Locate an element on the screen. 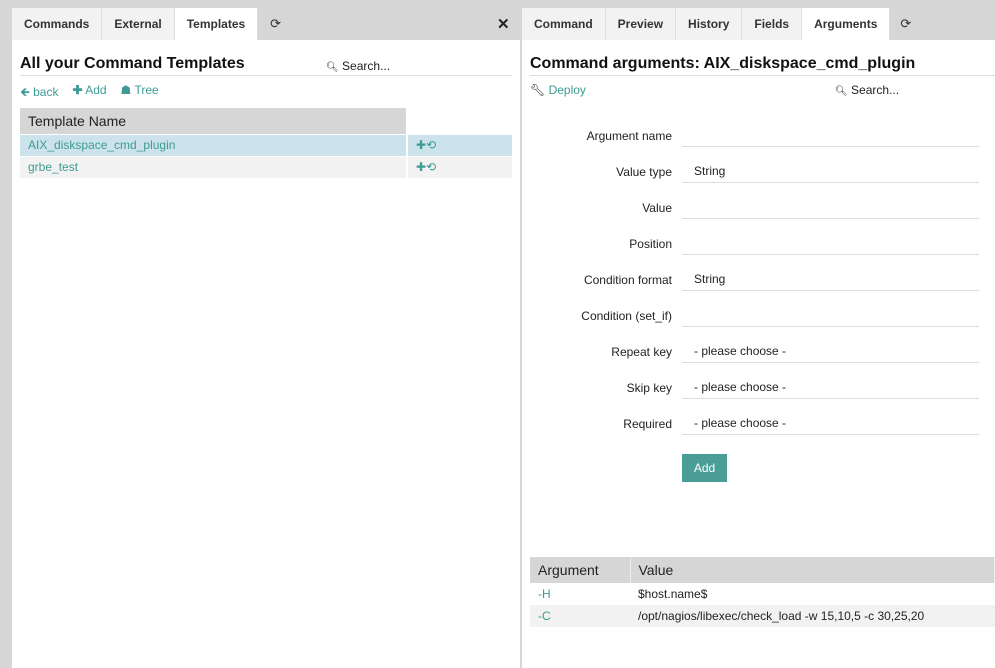 This screenshot has width=995, height=668. tab-external: External is located at coordinates (138, 24).